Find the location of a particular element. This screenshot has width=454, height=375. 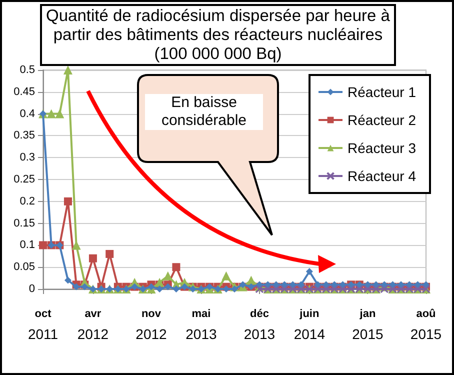

y-tick-label: 0.2 is located at coordinates (27, 201).